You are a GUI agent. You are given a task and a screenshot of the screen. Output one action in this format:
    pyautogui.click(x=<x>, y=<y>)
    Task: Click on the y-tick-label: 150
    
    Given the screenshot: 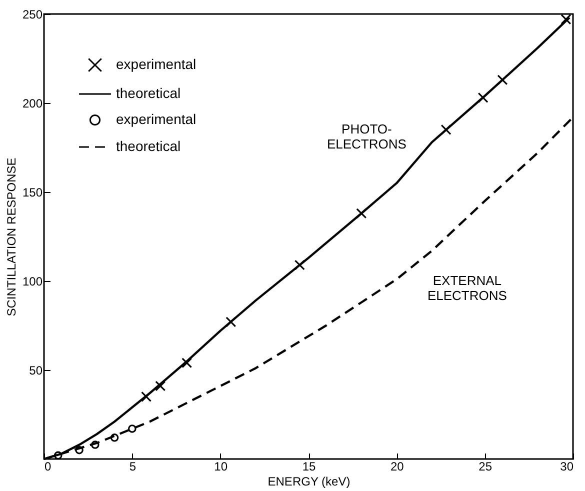 What is the action you would take?
    pyautogui.click(x=32, y=193)
    